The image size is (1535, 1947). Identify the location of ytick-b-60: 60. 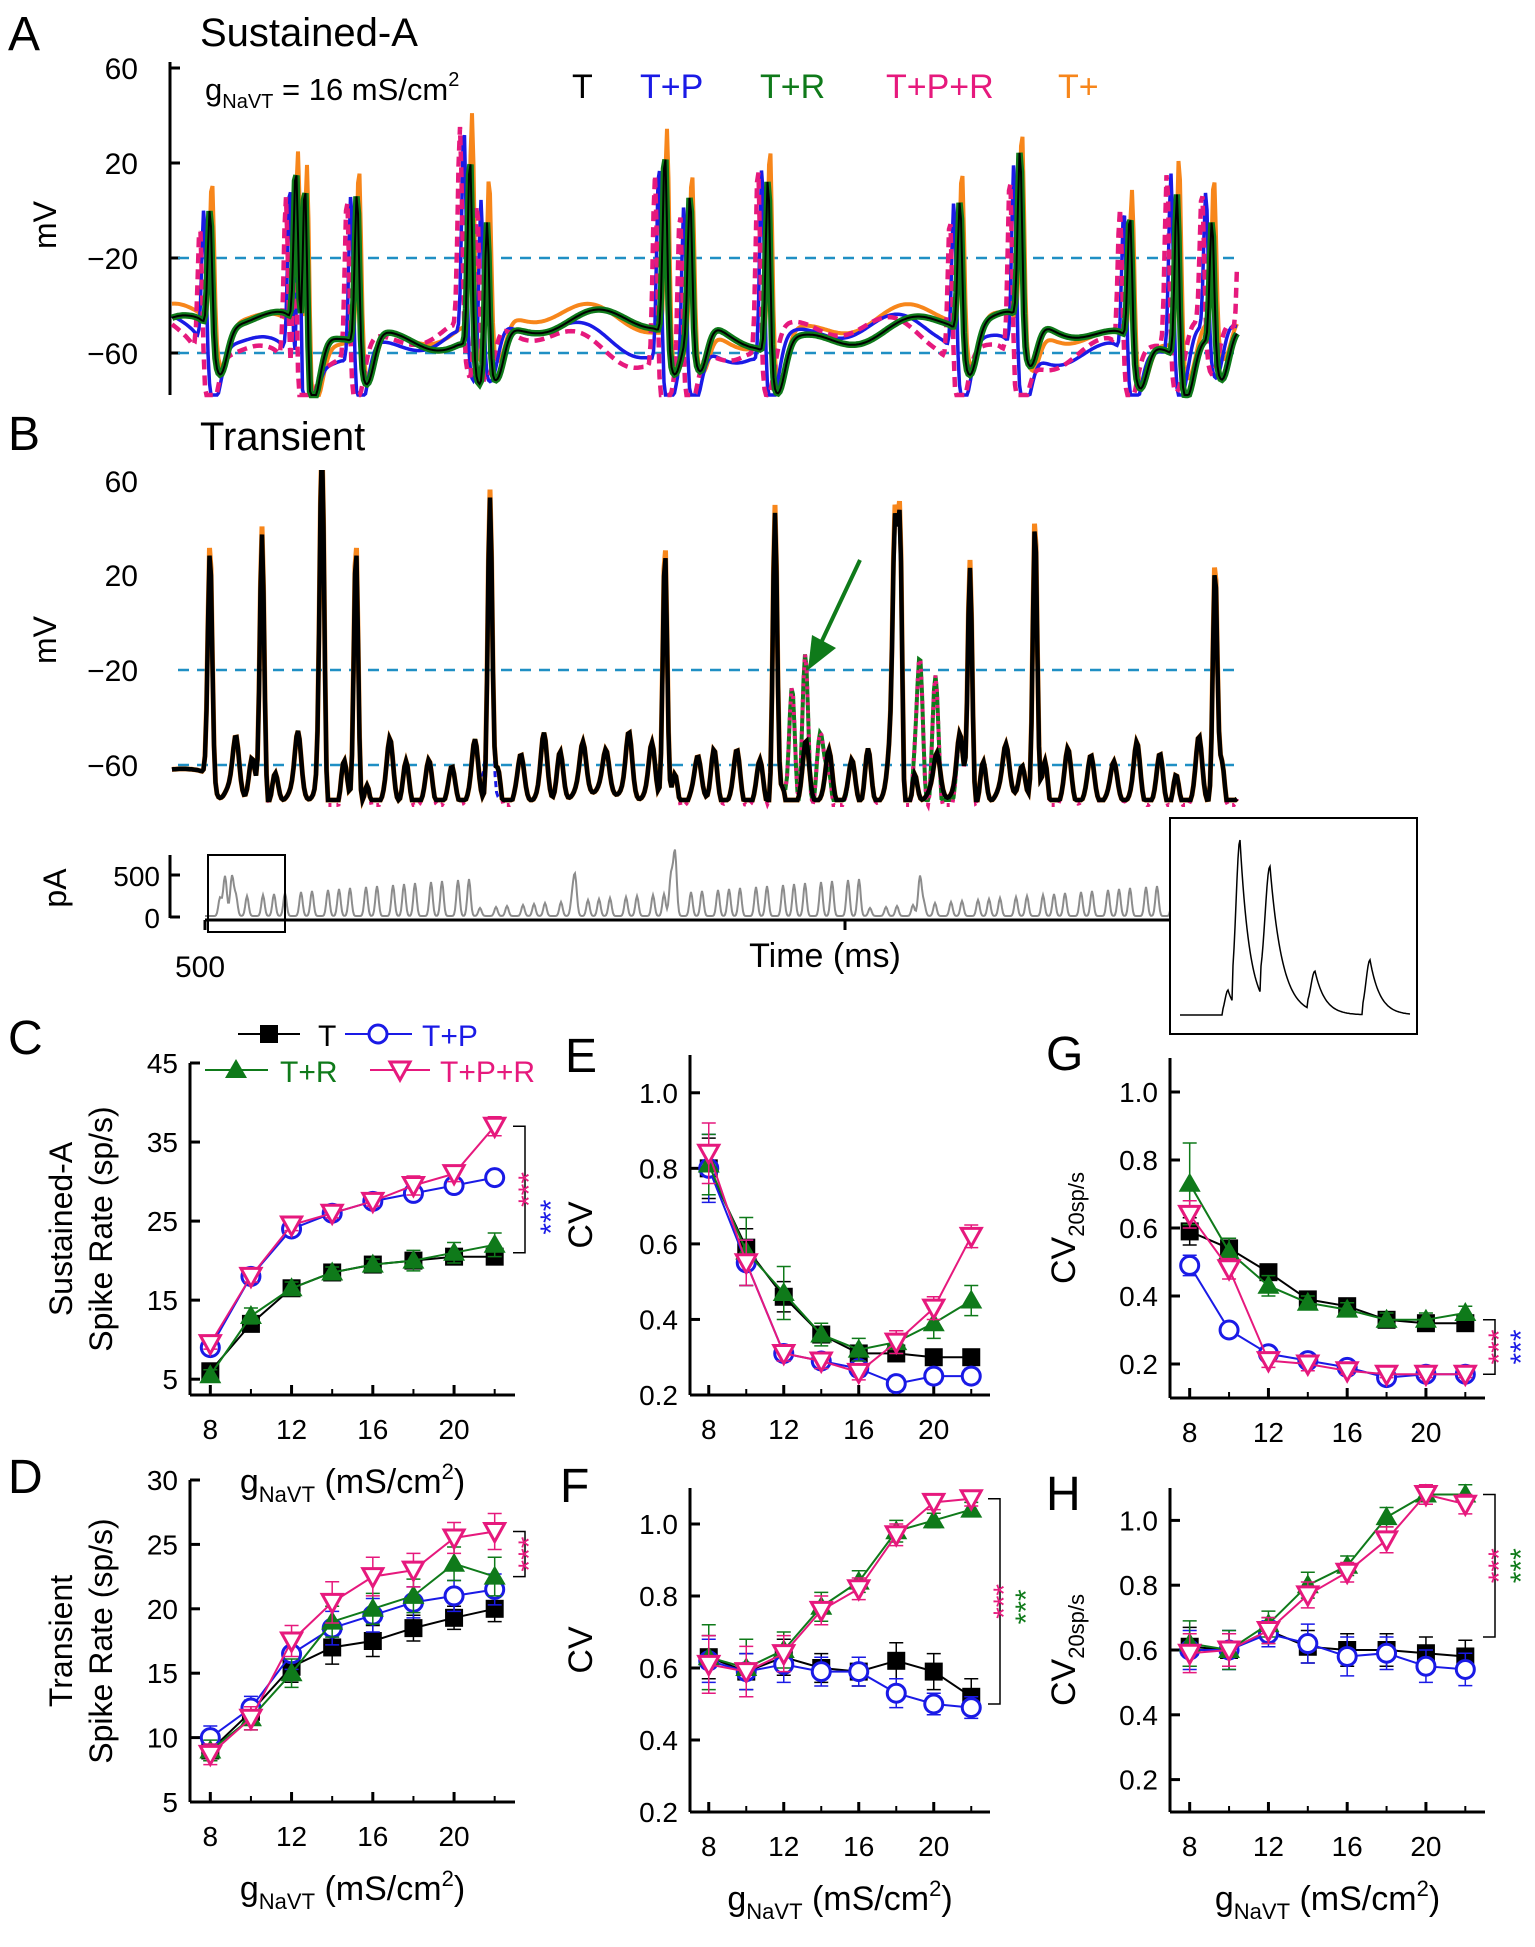
(121, 482).